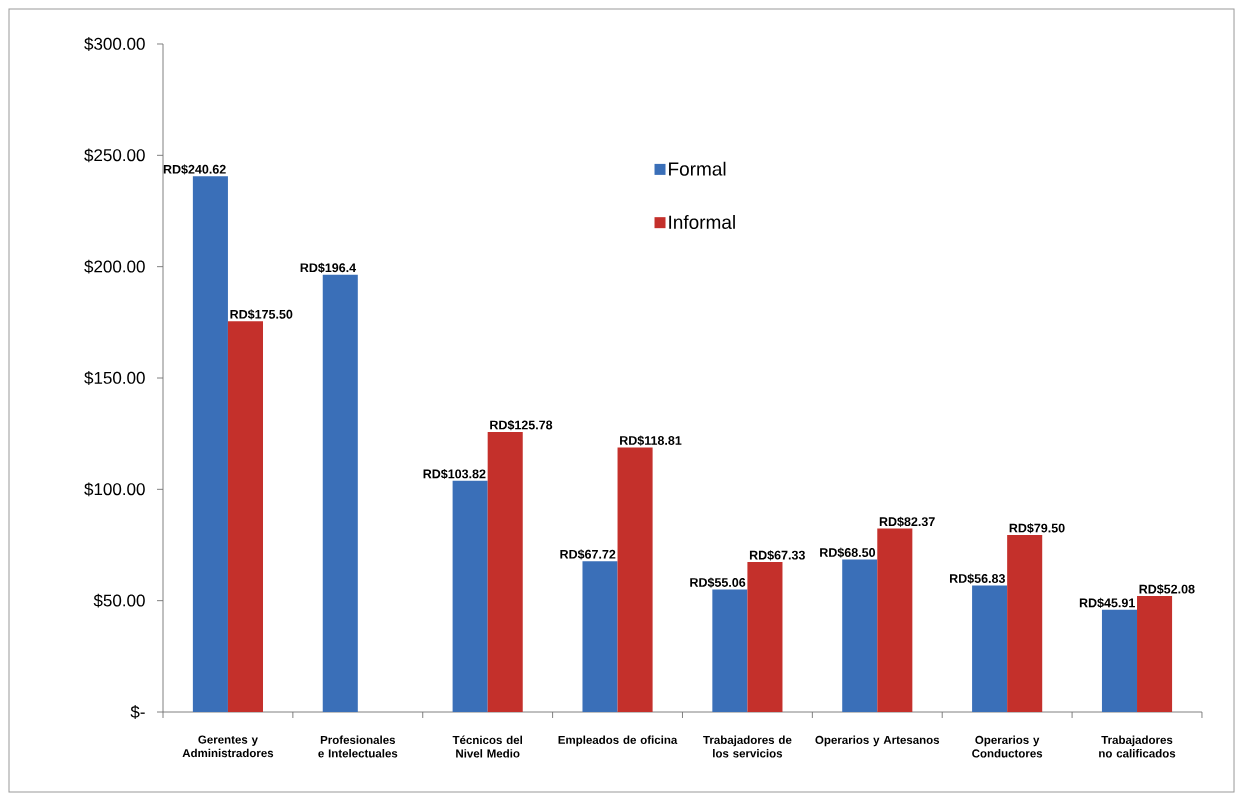  What do you see at coordinates (358, 746) in the screenshot?
I see `x-tick-label: Profesionales e Intelectuales` at bounding box center [358, 746].